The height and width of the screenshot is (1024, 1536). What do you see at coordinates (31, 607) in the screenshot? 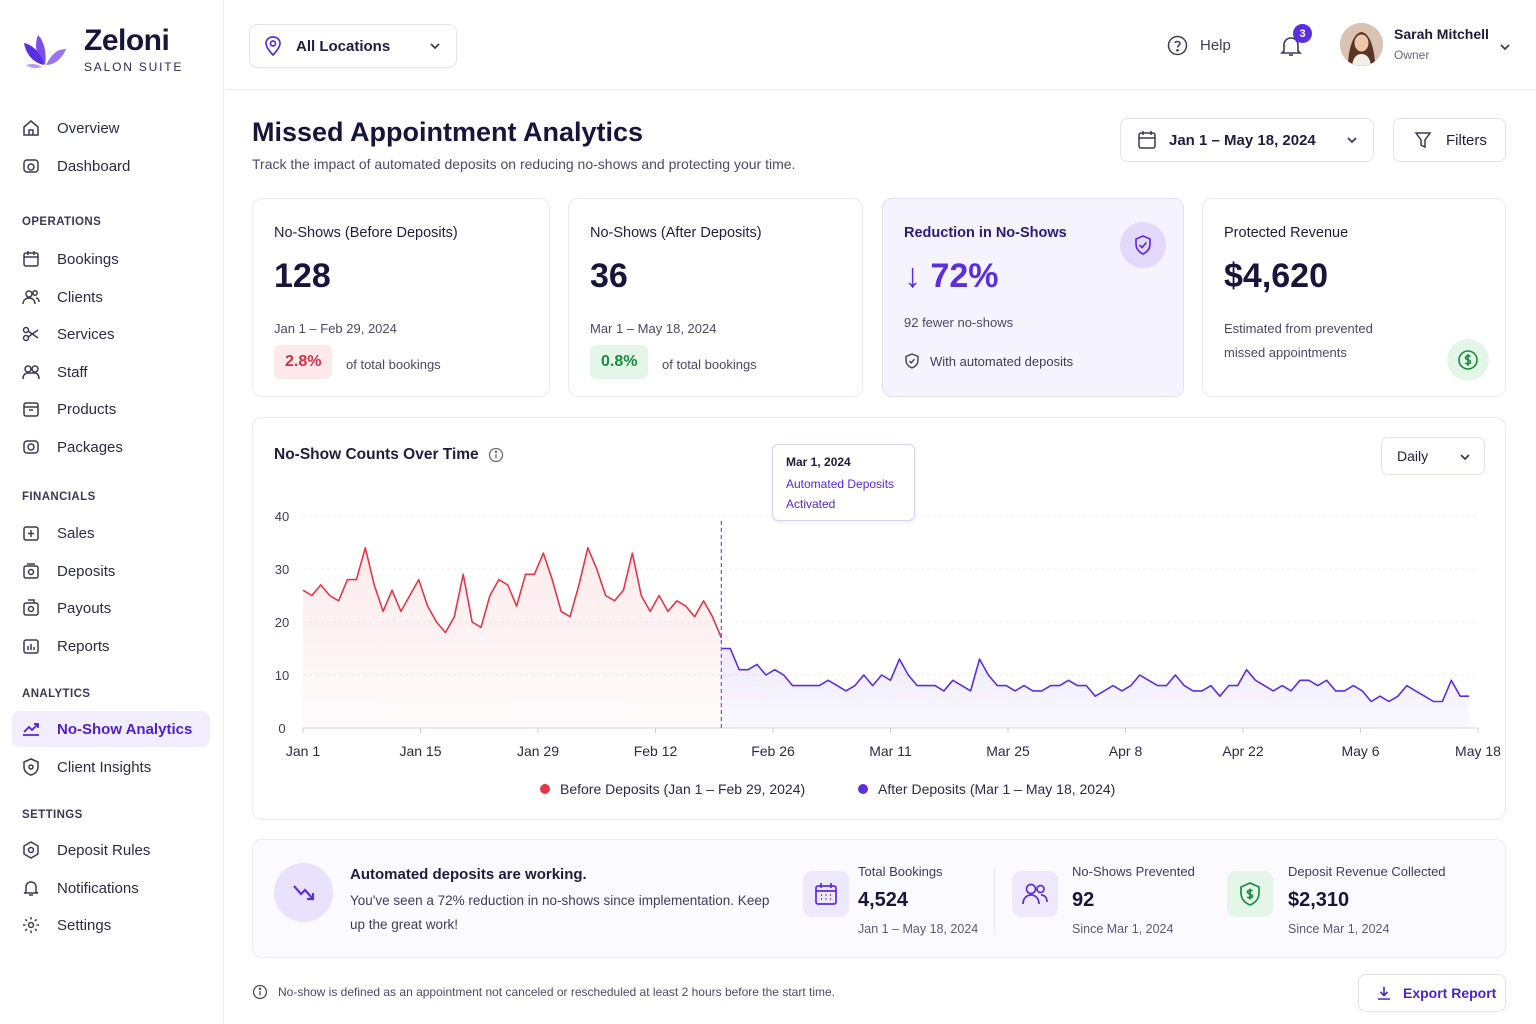
I see `payout-icon` at bounding box center [31, 607].